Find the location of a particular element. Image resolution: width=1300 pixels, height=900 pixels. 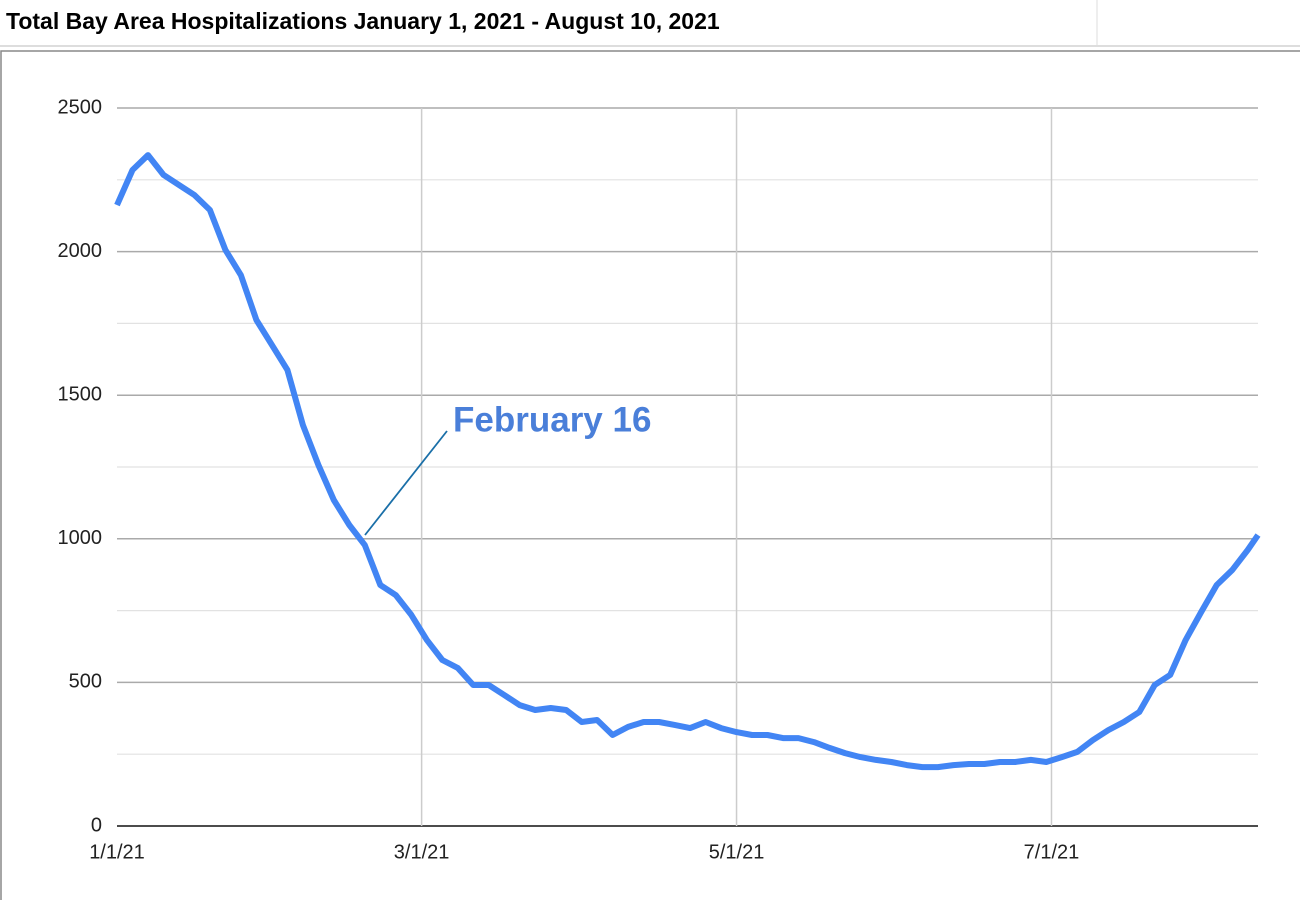

y-tick-label: 500 is located at coordinates (85, 682).